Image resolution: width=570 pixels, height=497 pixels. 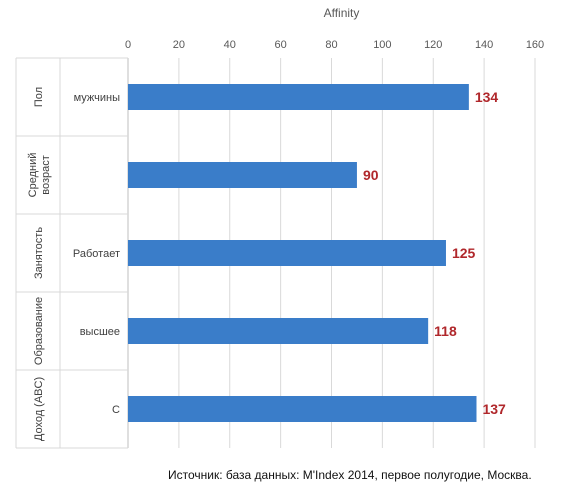 What do you see at coordinates (464, 253) in the screenshot?
I see `data-label: 125` at bounding box center [464, 253].